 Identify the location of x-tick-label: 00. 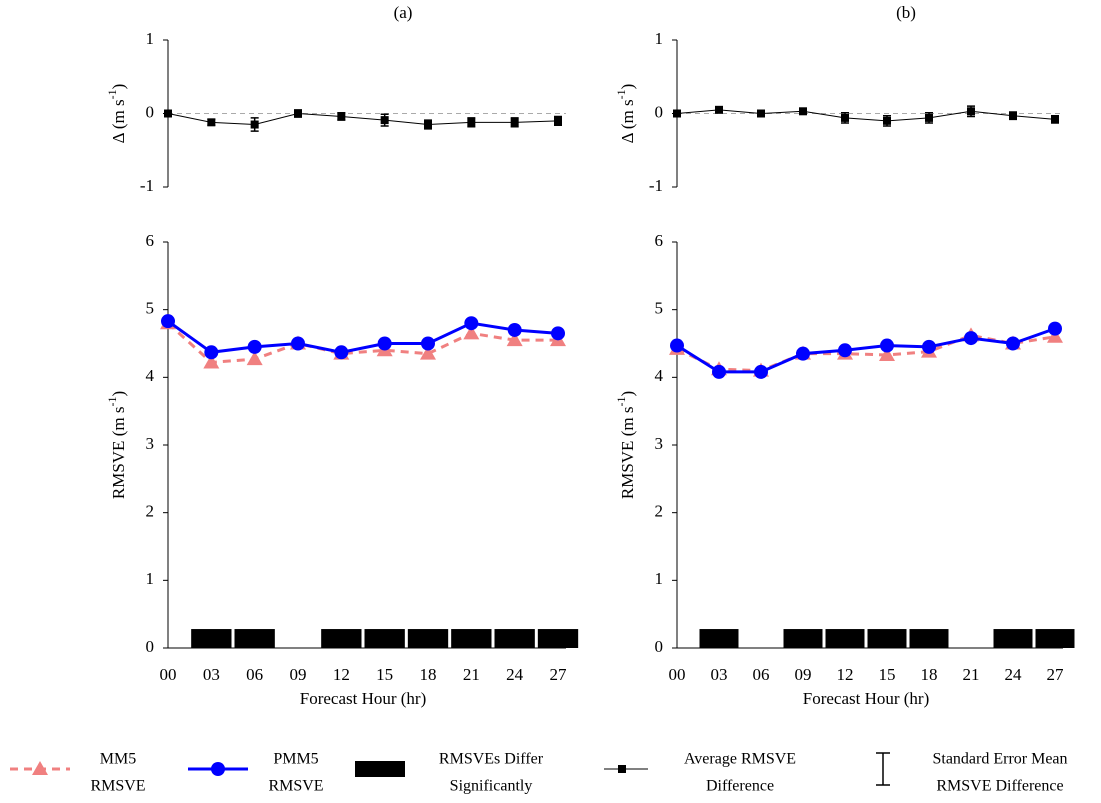
(168, 674).